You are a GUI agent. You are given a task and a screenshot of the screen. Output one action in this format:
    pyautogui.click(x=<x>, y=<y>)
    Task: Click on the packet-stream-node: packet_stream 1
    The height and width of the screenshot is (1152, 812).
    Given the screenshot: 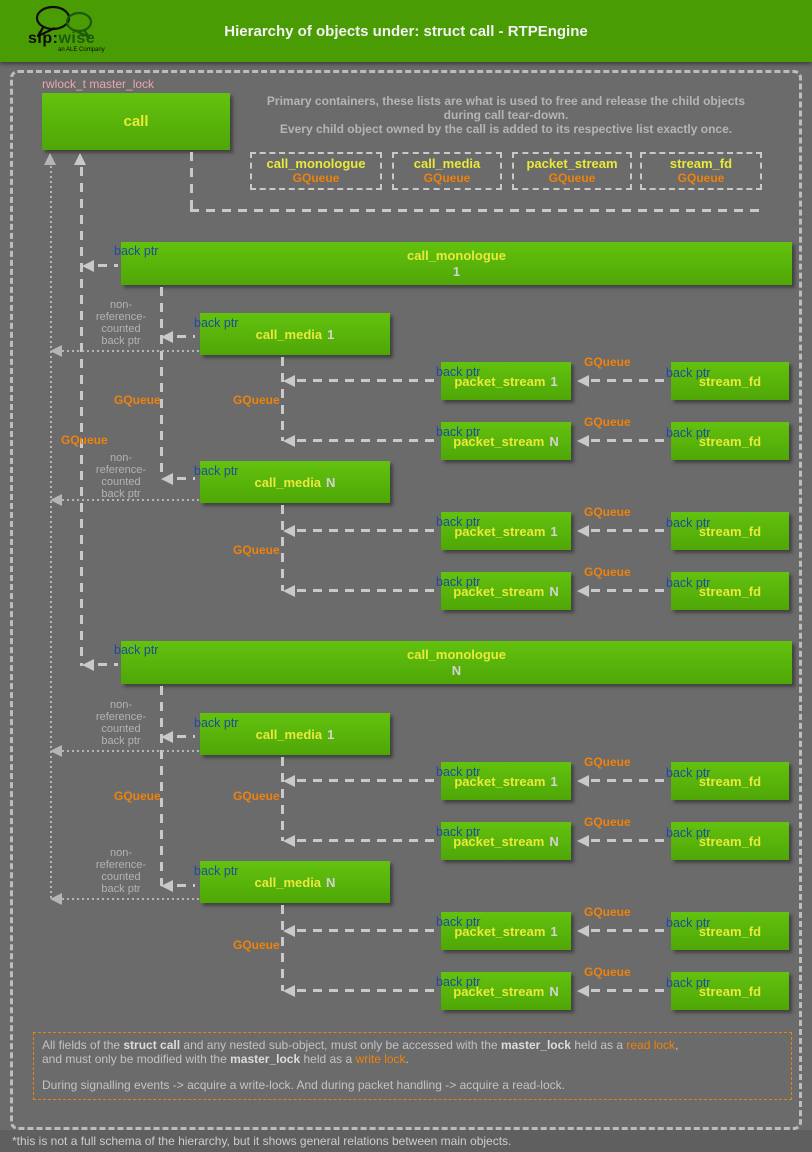 What is the action you would take?
    pyautogui.click(x=506, y=381)
    